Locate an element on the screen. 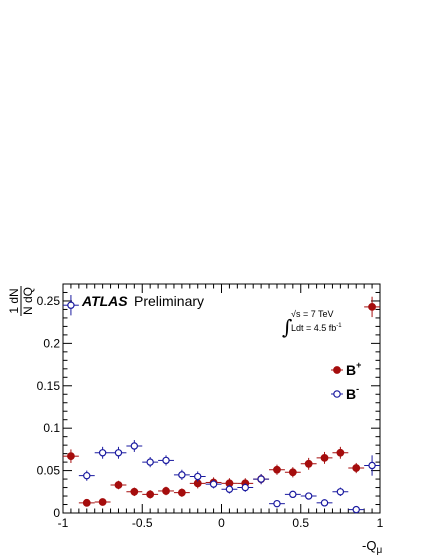  legend-entry-b-minus: B- is located at coordinates (345, 393).